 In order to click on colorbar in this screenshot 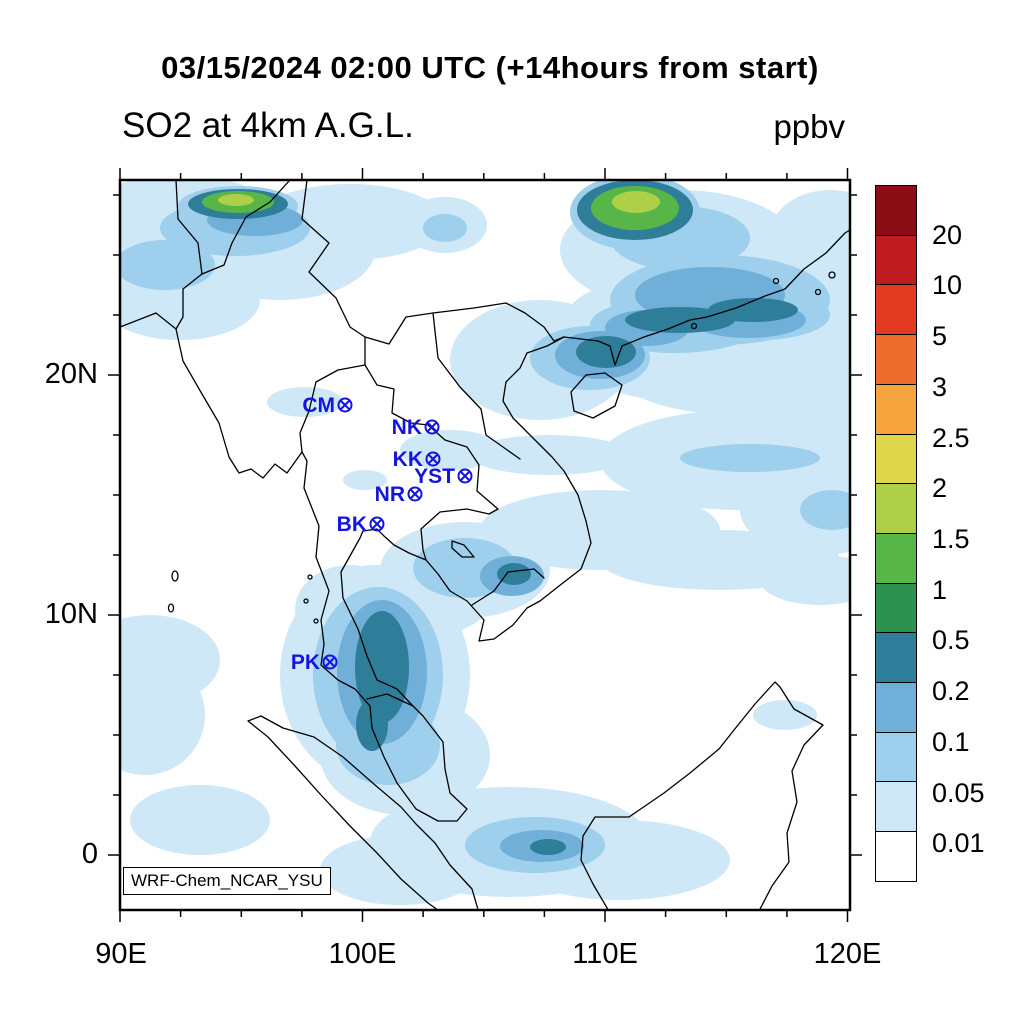, I will do `click(896, 533)`.